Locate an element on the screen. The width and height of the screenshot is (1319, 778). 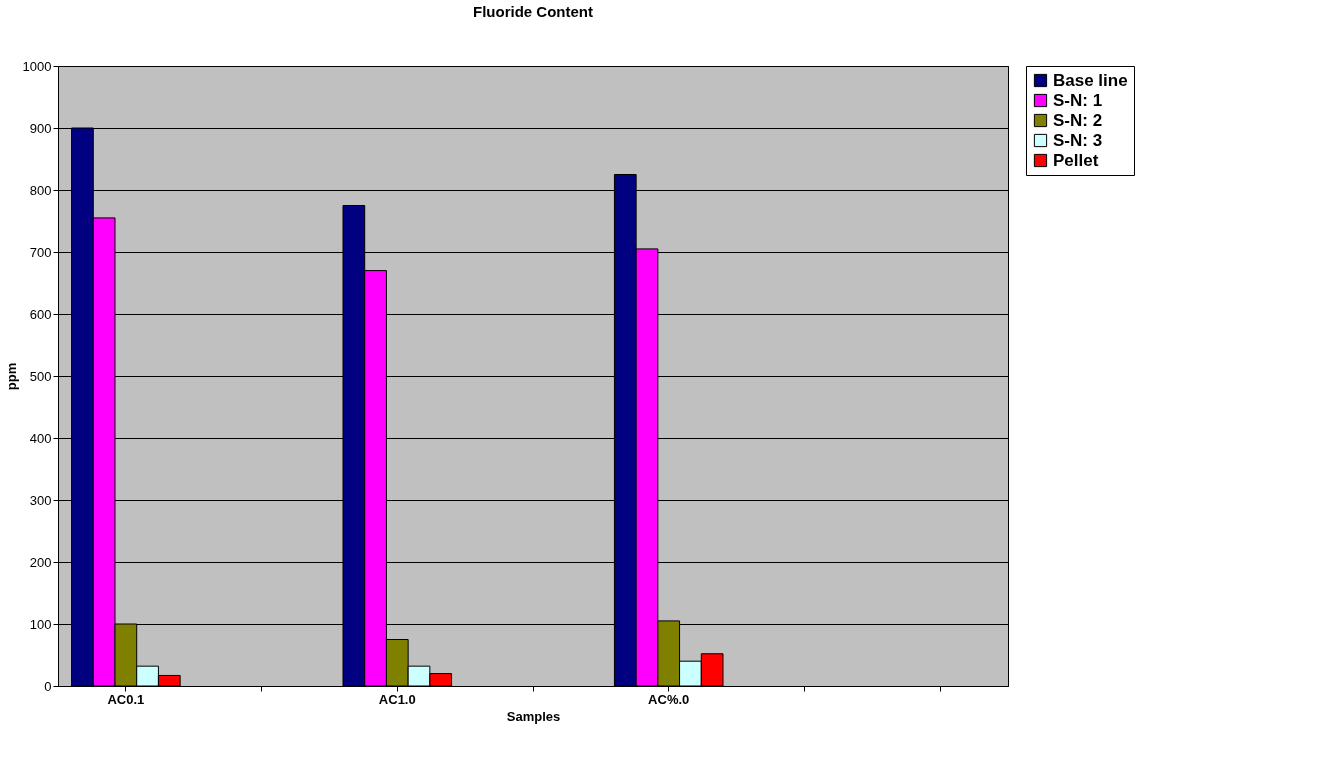
x-tick-label: AC%.0 is located at coordinates (669, 699).